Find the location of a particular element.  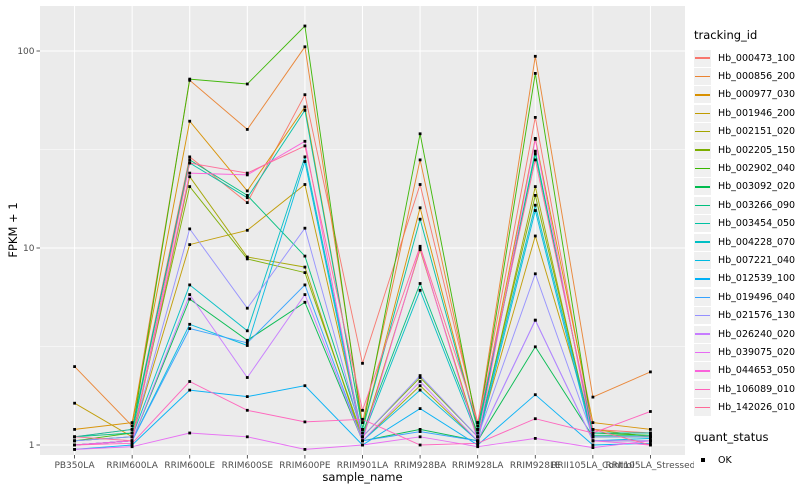

quant-status-legend-title: quant_status is located at coordinates (731, 436).